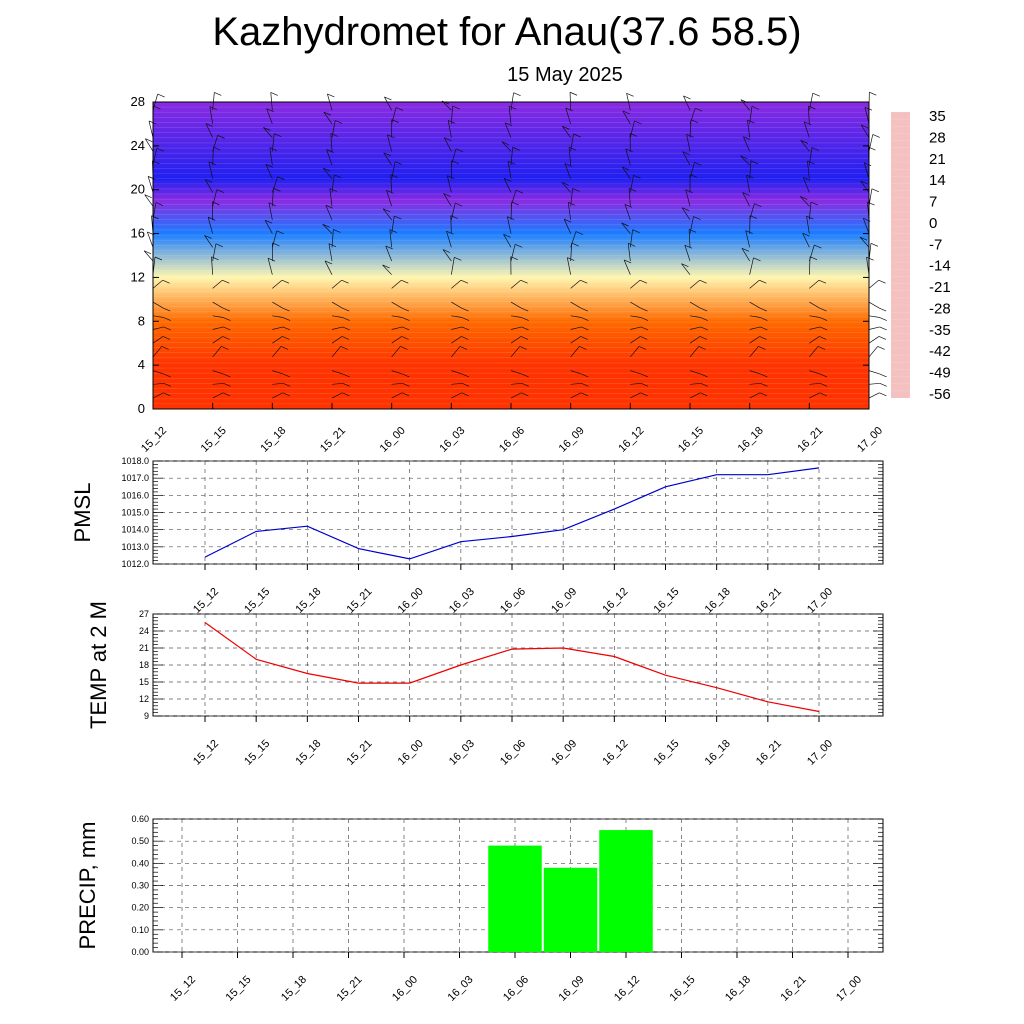 The width and height of the screenshot is (1024, 1024). I want to click on panel-x-tick-label: 15_21, so click(350, 989).